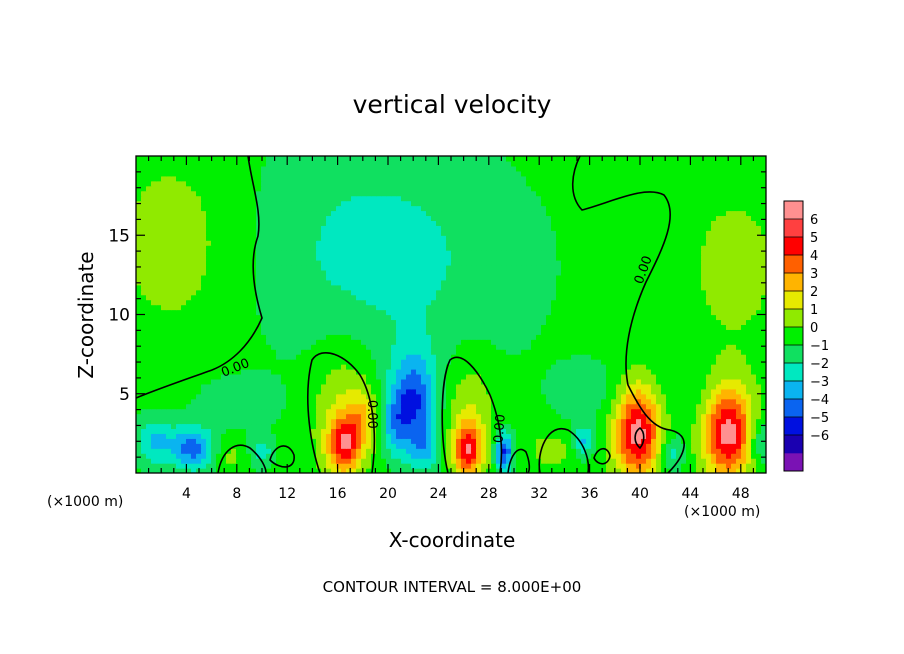 This screenshot has height=654, width=904. What do you see at coordinates (452, 104) in the screenshot?
I see `chart-title: vertical velocity` at bounding box center [452, 104].